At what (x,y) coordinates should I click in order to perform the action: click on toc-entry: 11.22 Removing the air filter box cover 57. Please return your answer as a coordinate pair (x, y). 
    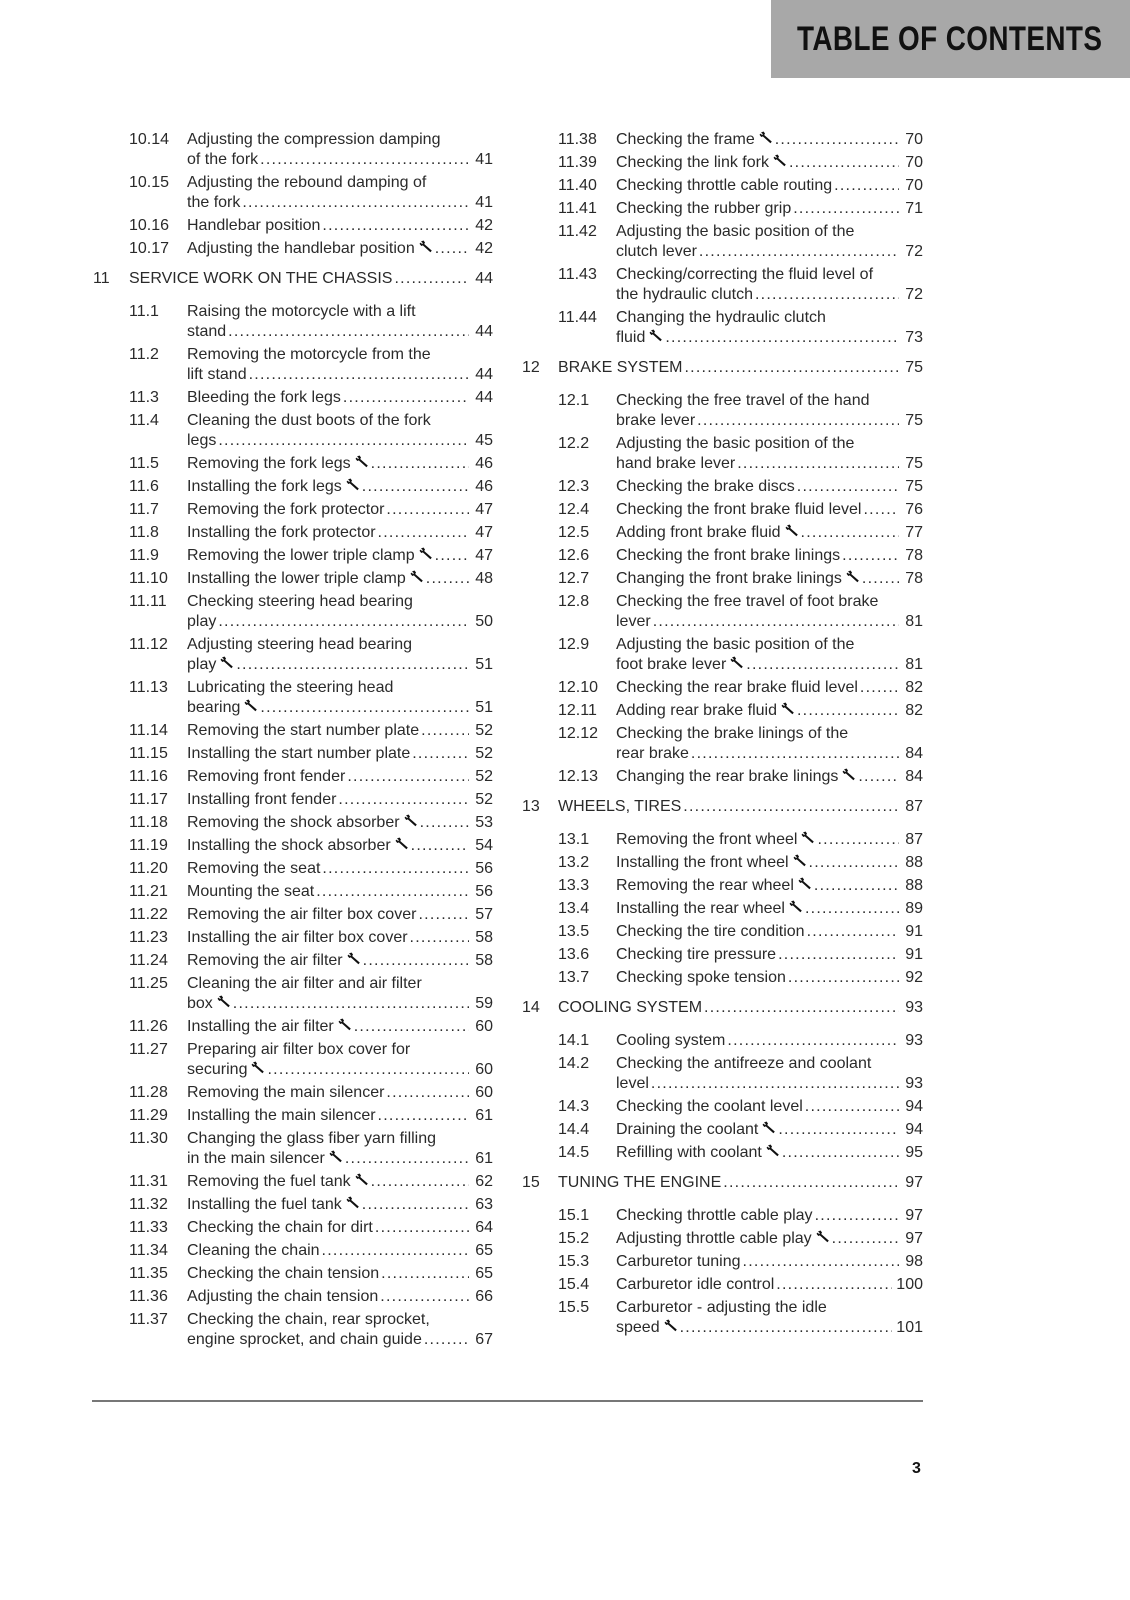
    Looking at the image, I should click on (293, 915).